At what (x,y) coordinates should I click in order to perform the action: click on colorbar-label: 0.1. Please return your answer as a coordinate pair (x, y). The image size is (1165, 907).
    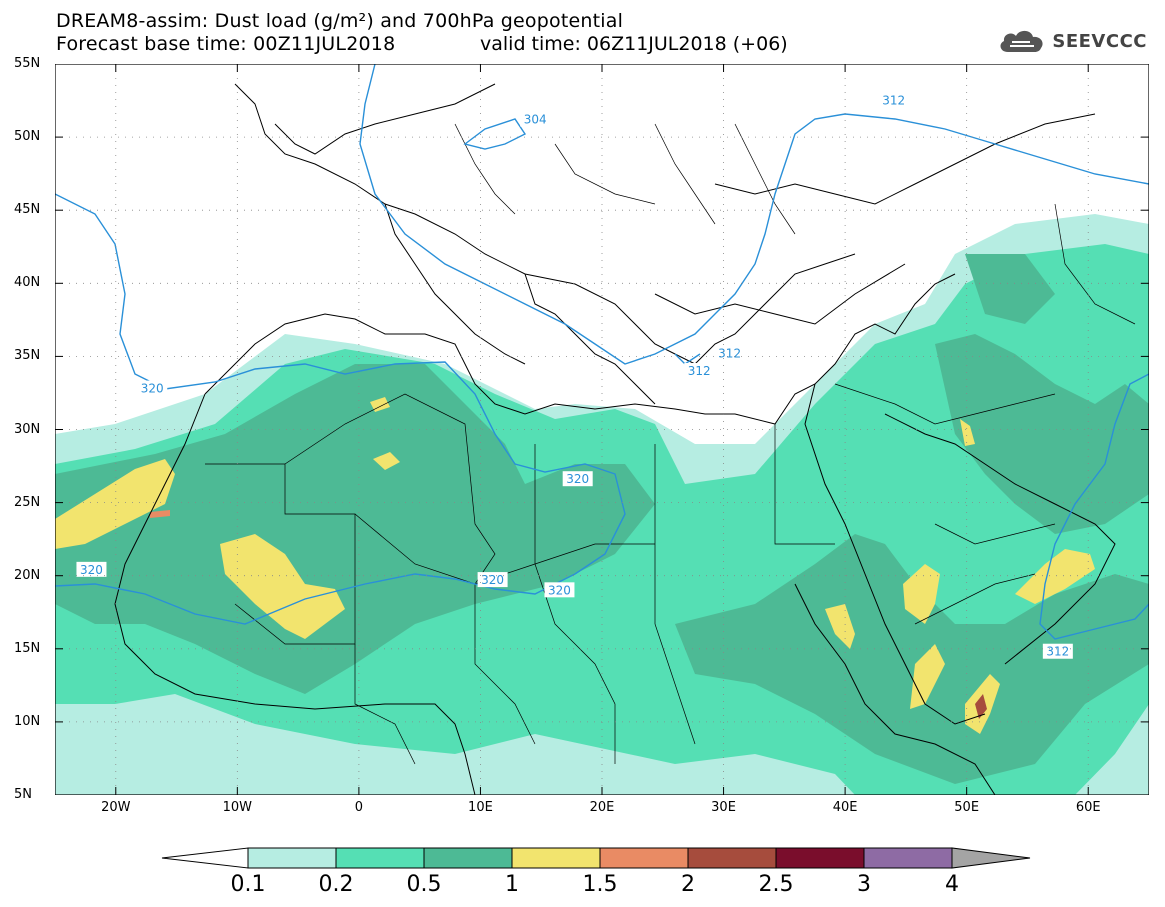
    Looking at the image, I should click on (248, 884).